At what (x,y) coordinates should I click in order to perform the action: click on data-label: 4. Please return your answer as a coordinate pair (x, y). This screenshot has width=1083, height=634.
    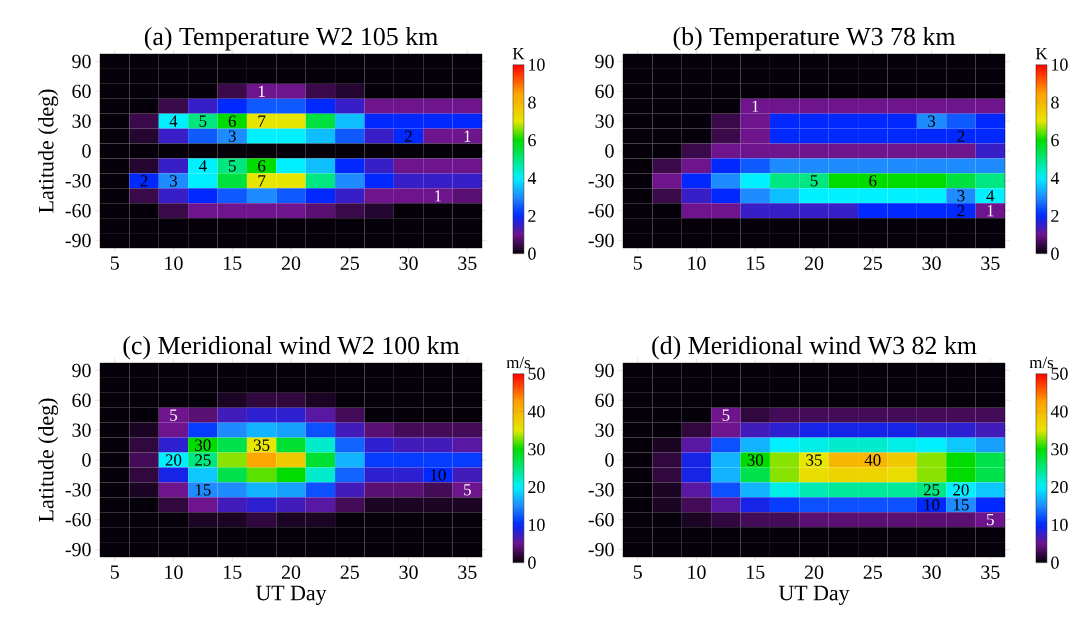
    Looking at the image, I should click on (990, 196).